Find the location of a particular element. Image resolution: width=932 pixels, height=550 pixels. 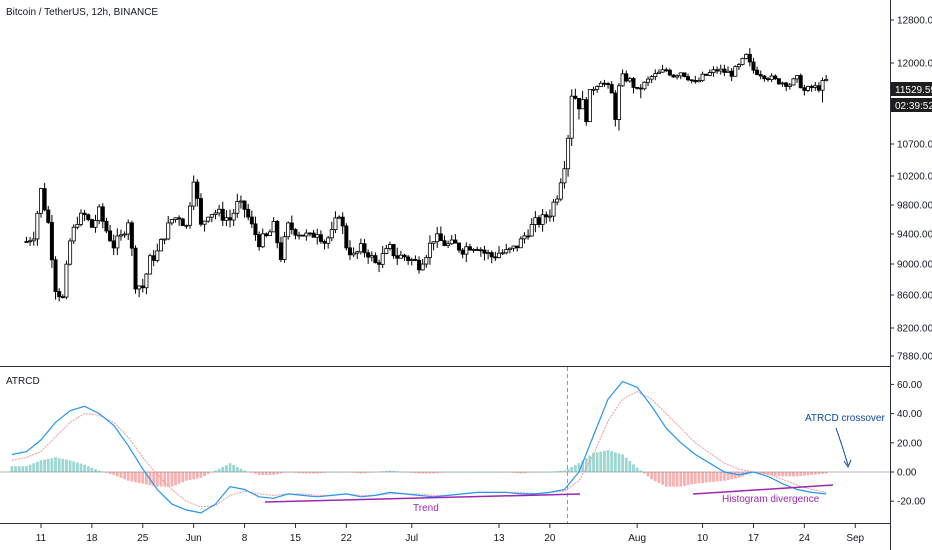

time-tick-label: Jun is located at coordinates (194, 538).